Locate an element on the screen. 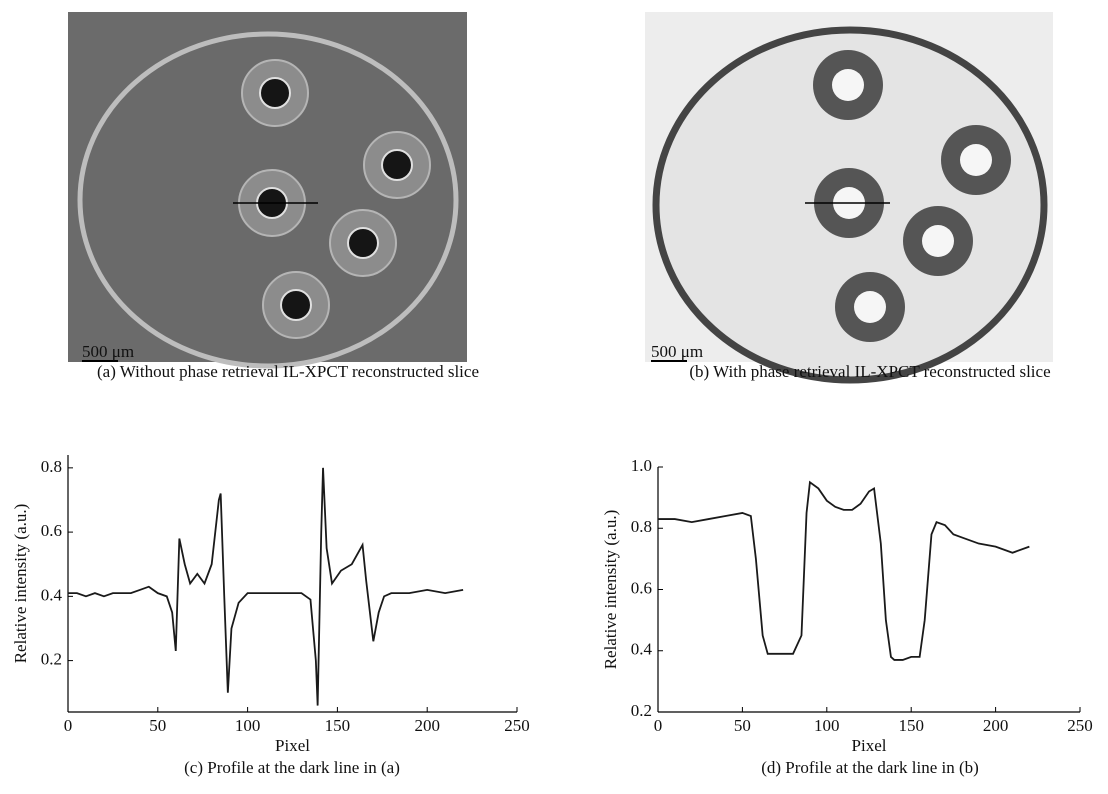 The height and width of the screenshot is (794, 1108). tube-cores is located at coordinates (912, 196).